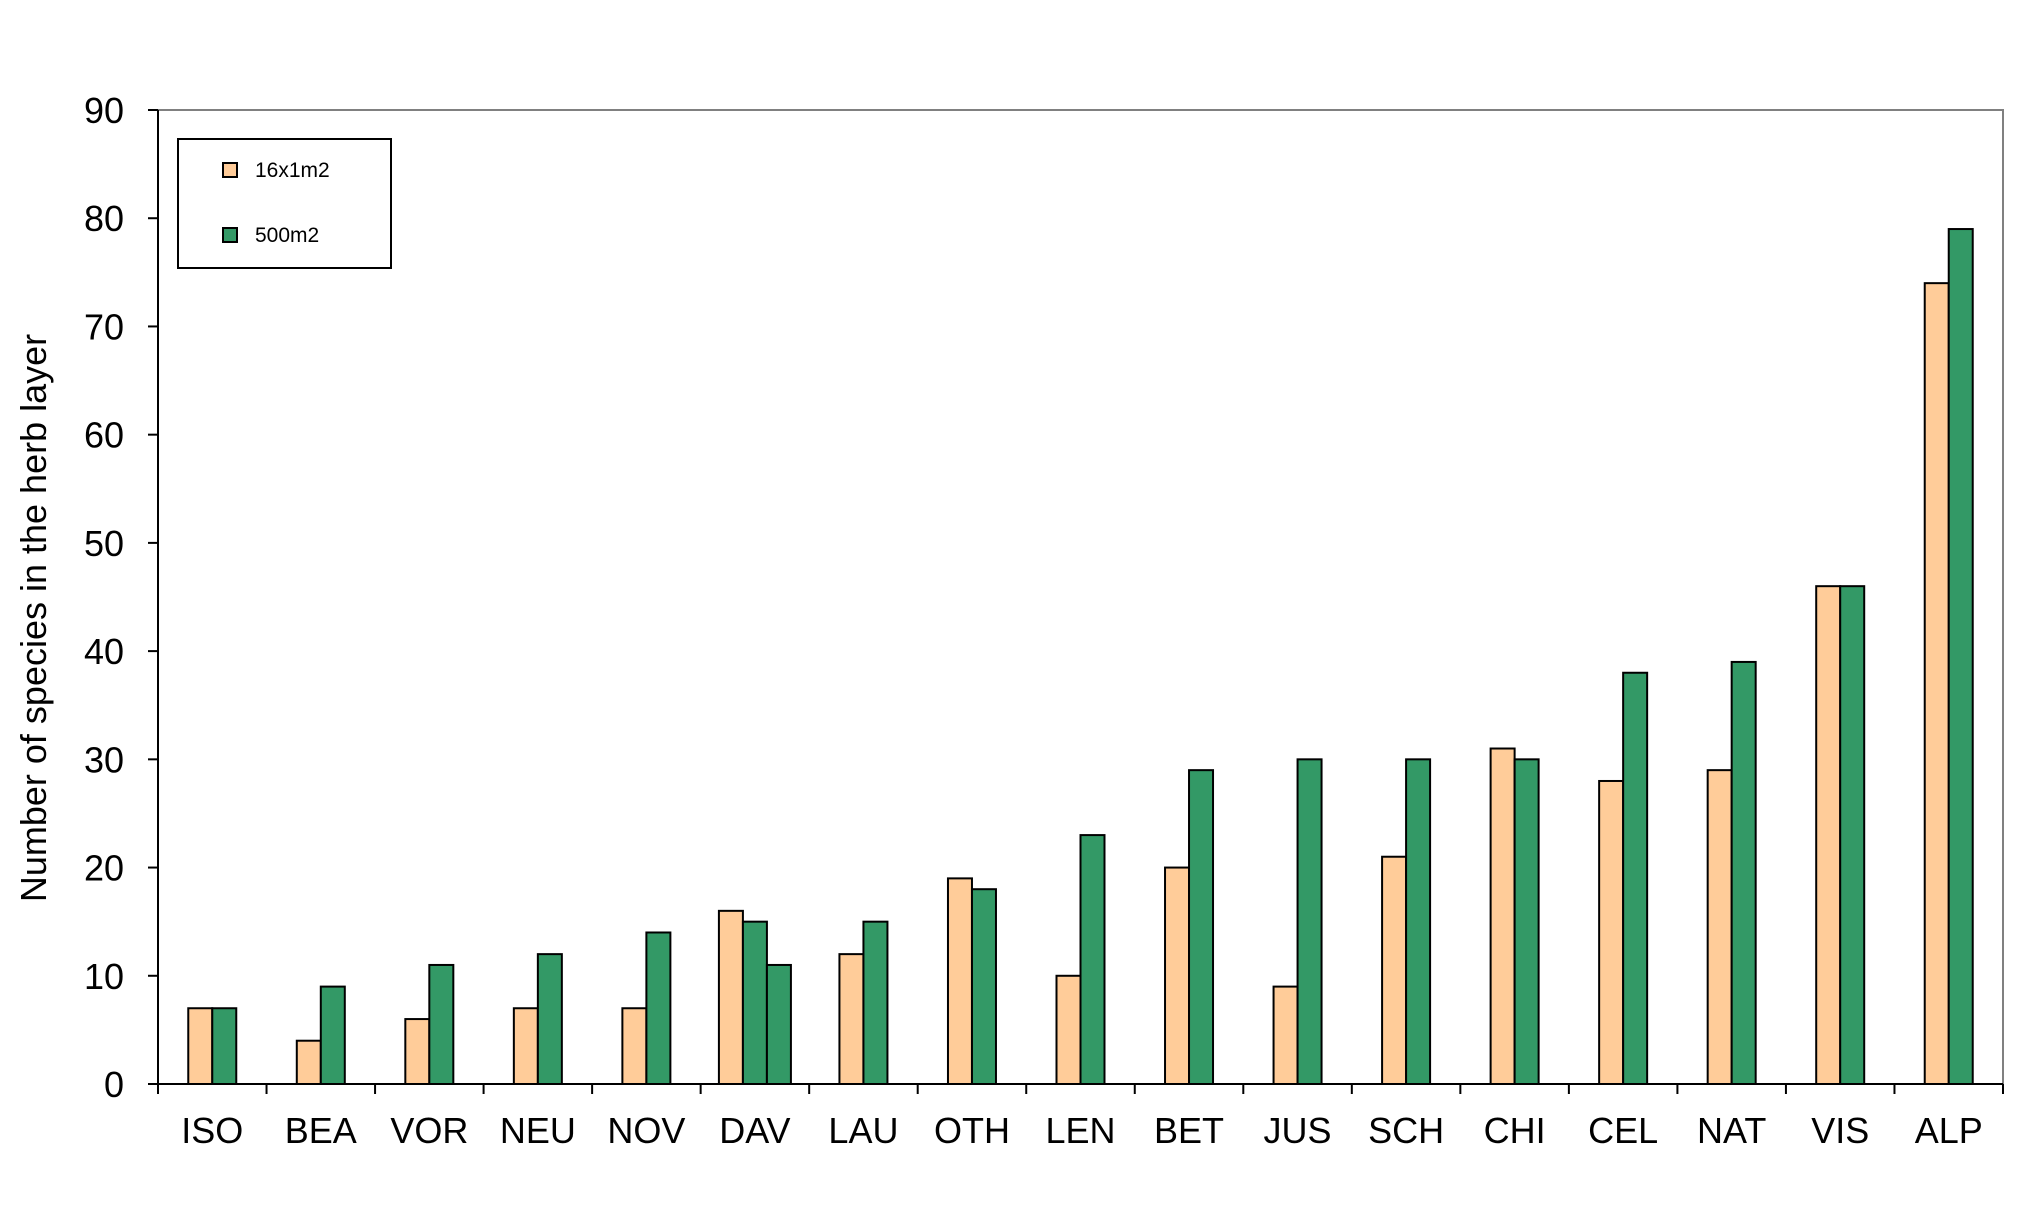 The image size is (2017, 1231). What do you see at coordinates (104, 326) in the screenshot?
I see `y-tick-label: 70` at bounding box center [104, 326].